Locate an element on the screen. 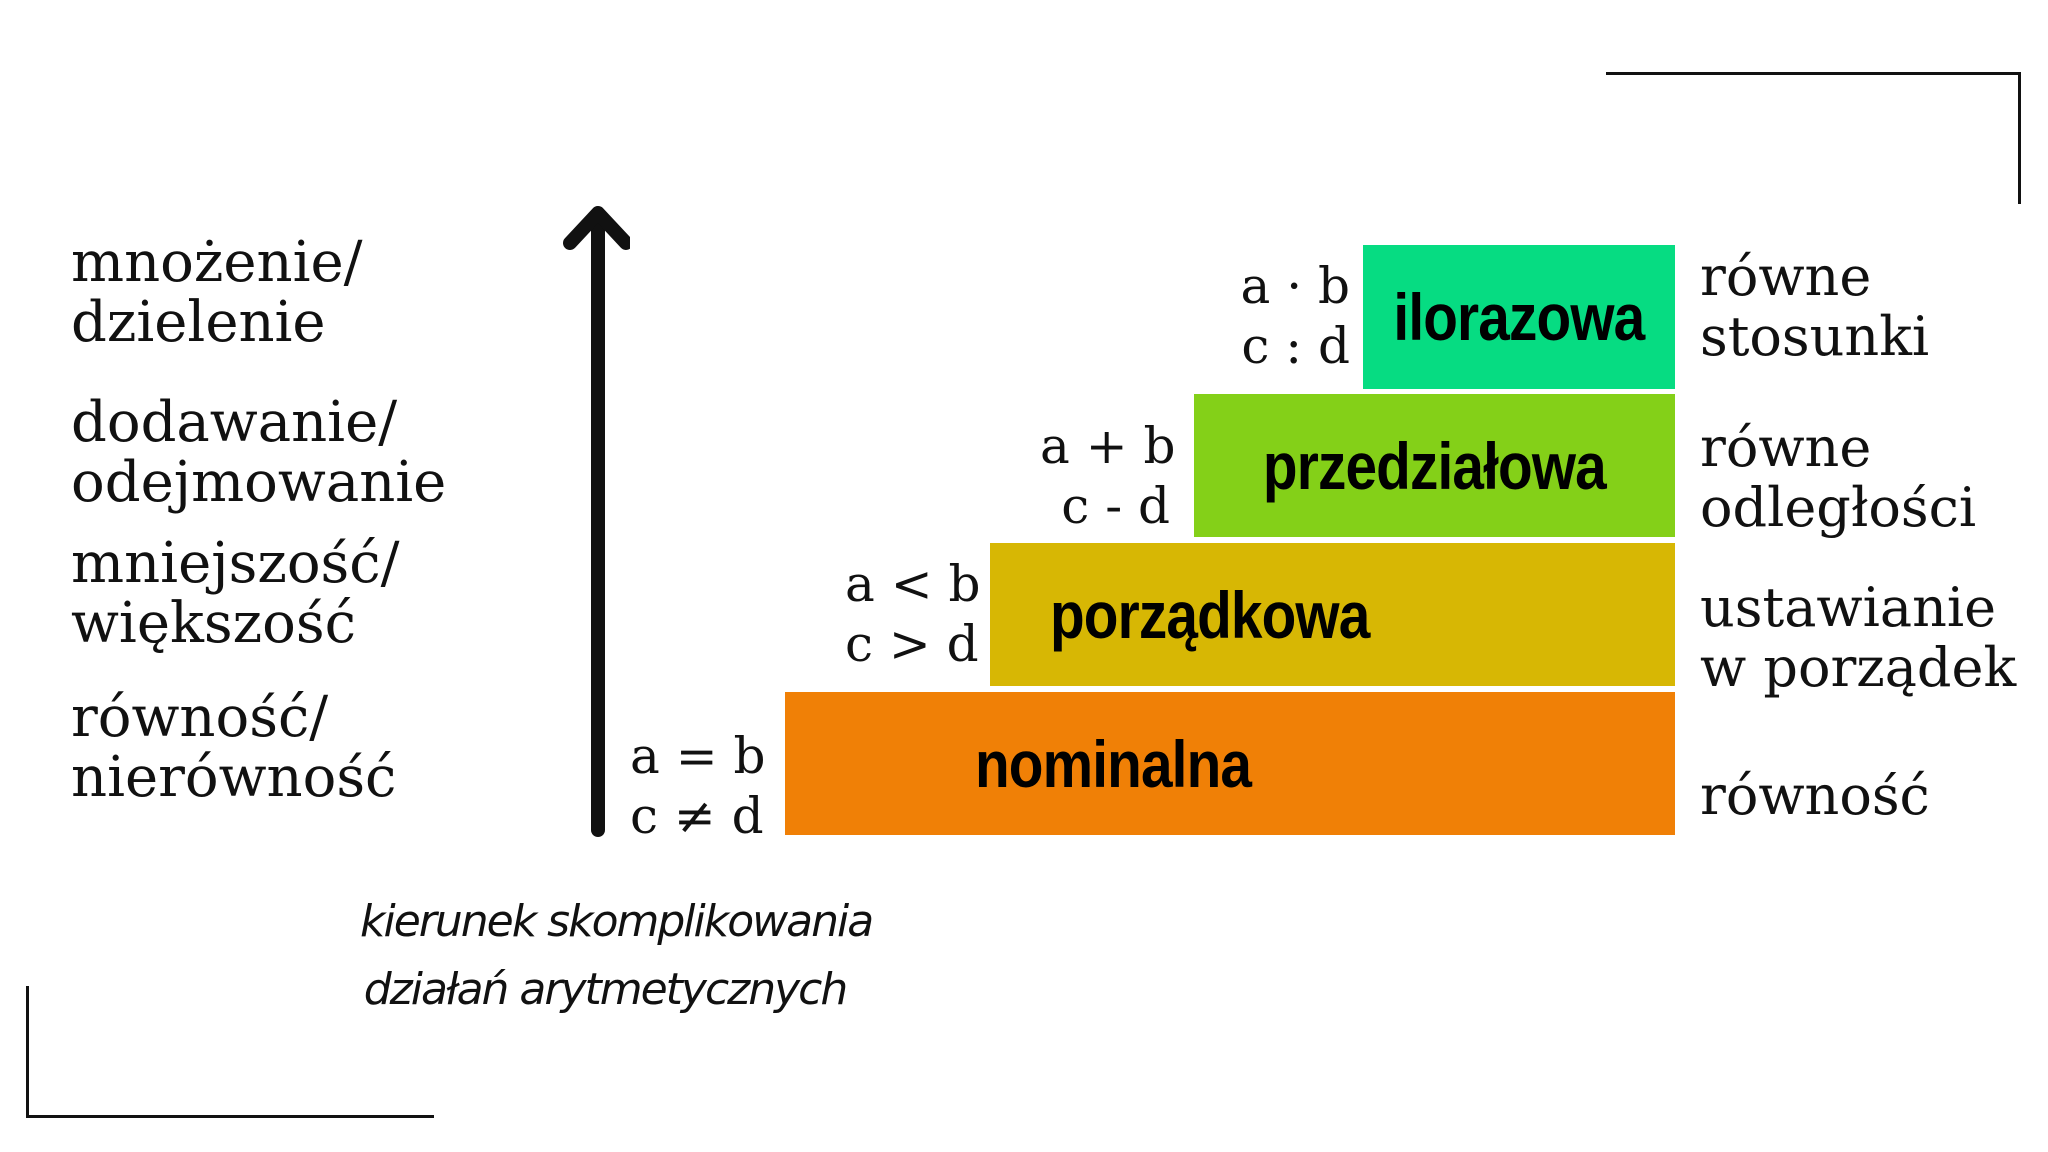 Image resolution: width=2048 pixels, height=1152 pixels. operation-equality-label: równość/nierówność is located at coordinates (234, 747).